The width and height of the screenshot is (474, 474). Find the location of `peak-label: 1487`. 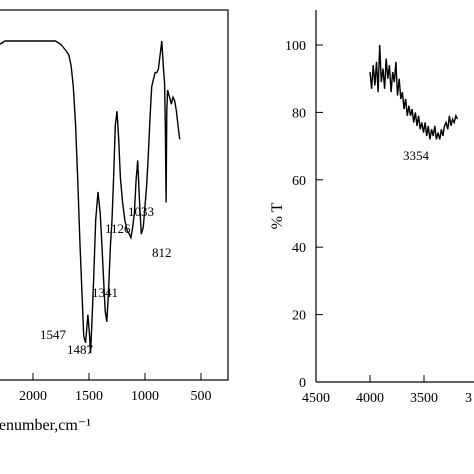

peak-label: 1487 is located at coordinates (80, 349).